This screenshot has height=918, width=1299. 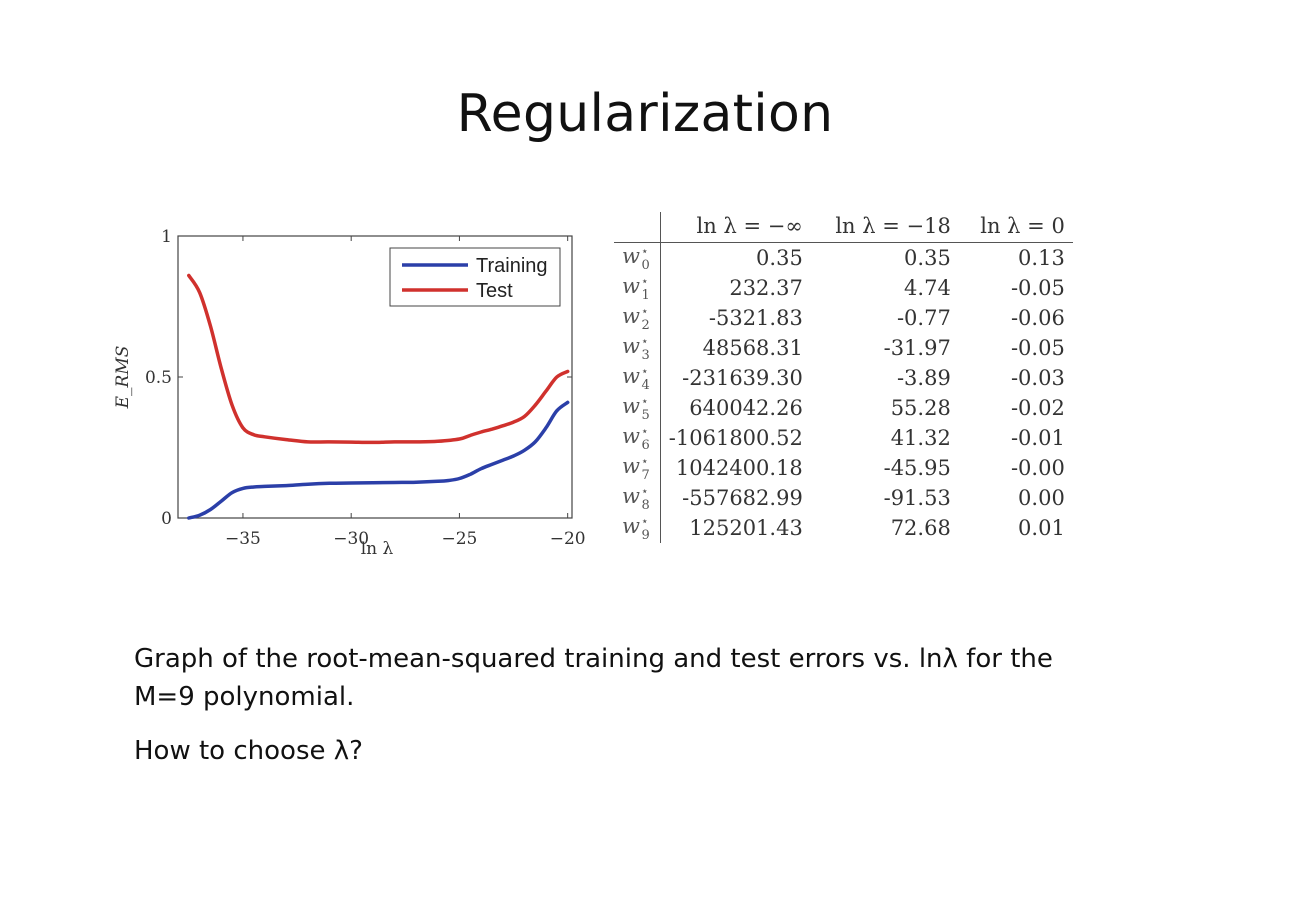 I want to click on table-cell: -5321.83, so click(x=755, y=318).